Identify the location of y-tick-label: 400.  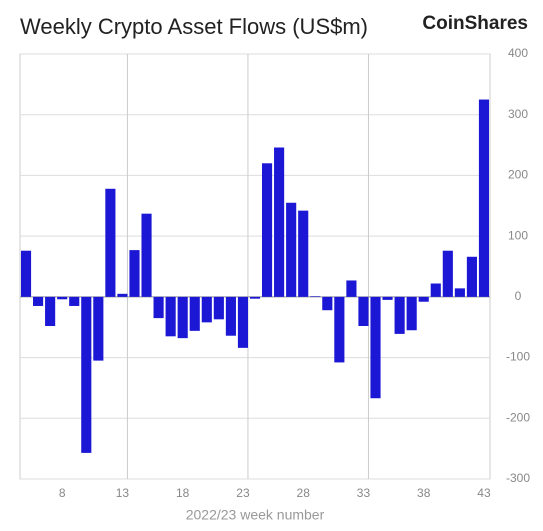
(518, 53).